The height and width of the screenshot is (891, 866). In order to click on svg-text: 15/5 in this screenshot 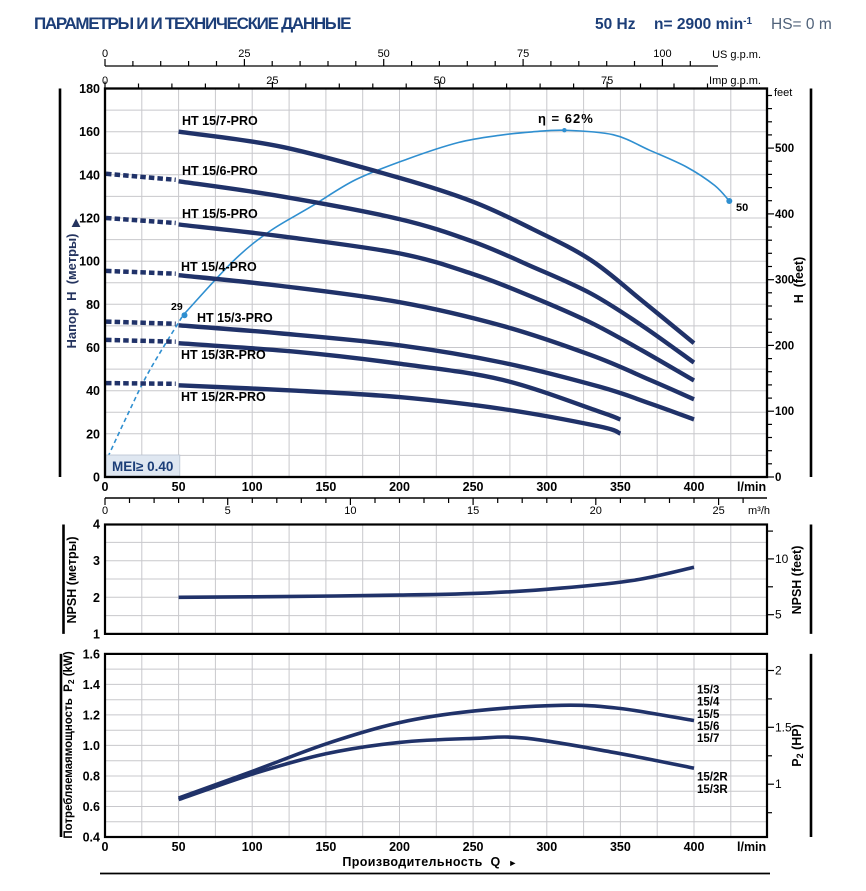, I will do `click(708, 715)`.